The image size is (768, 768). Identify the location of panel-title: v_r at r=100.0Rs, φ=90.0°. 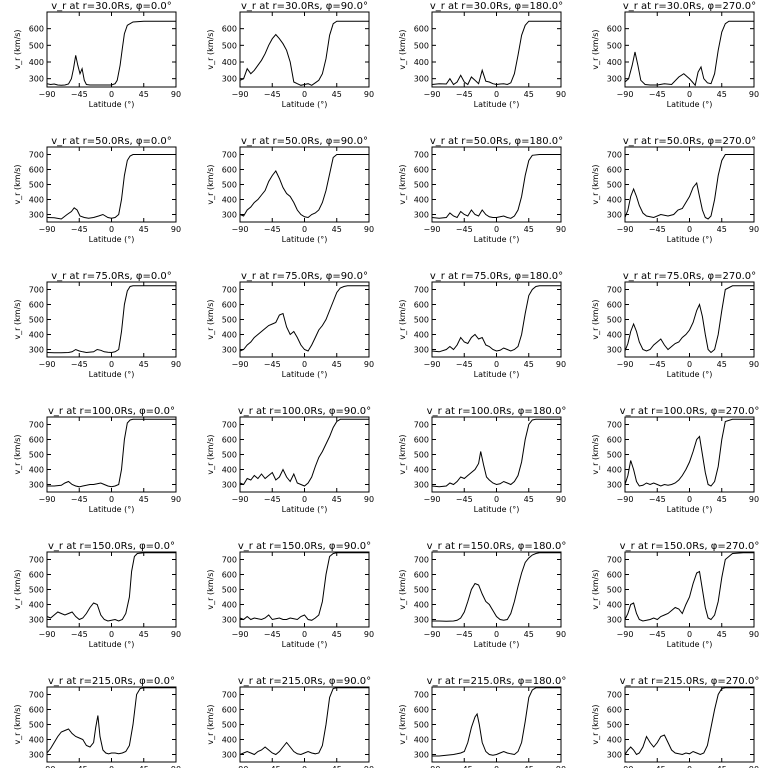
(304, 411).